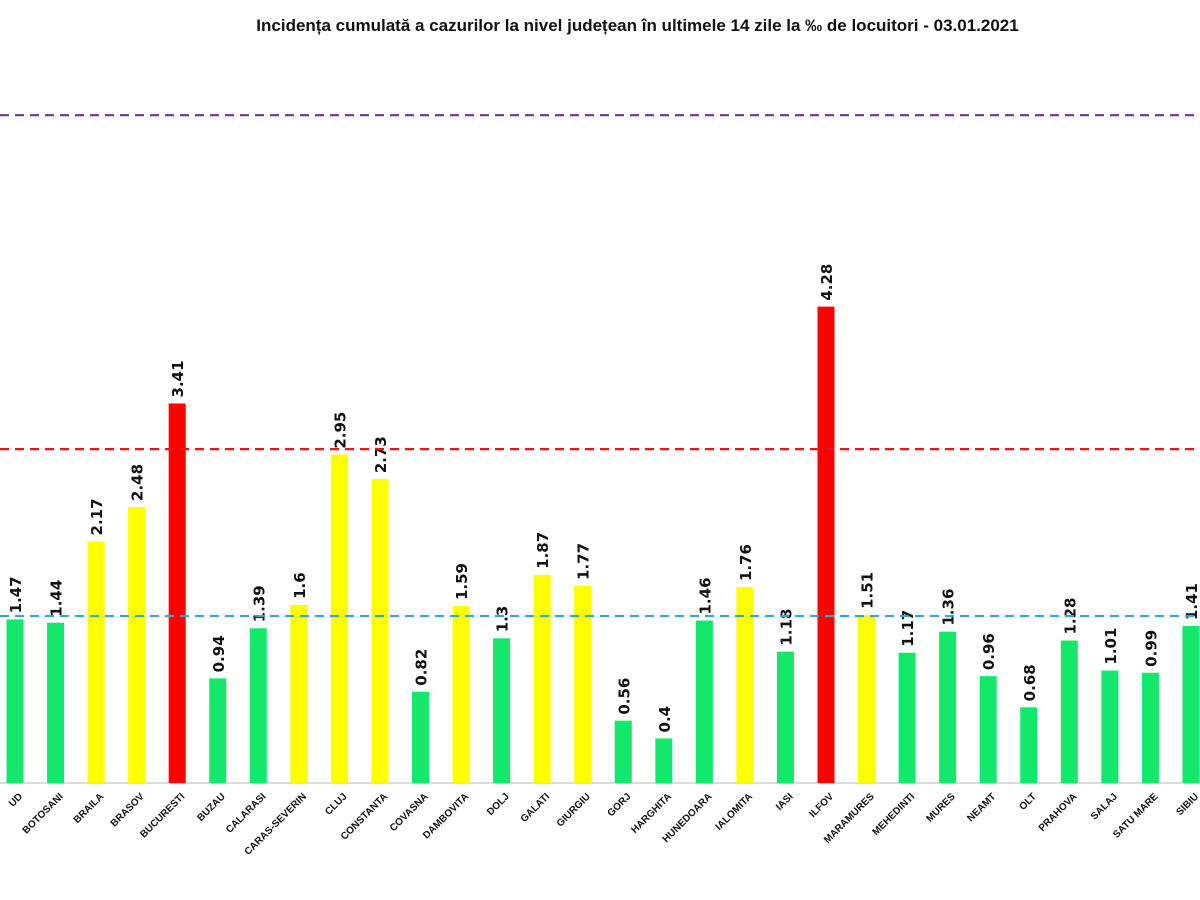  Describe the element at coordinates (664, 760) in the screenshot. I see `bar-harghita` at that location.